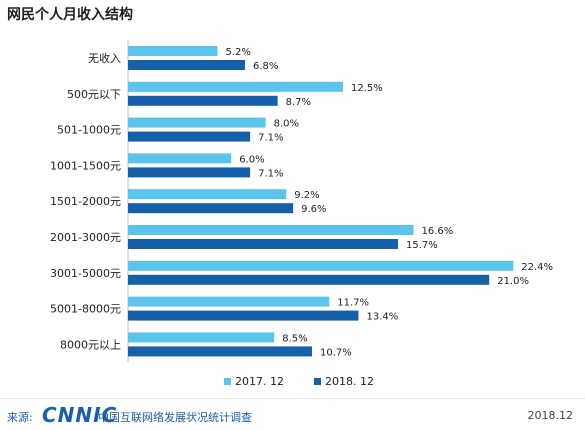 Image resolution: width=585 pixels, height=430 pixels. What do you see at coordinates (438, 231) in the screenshot?
I see `data-label: 16.6%` at bounding box center [438, 231].